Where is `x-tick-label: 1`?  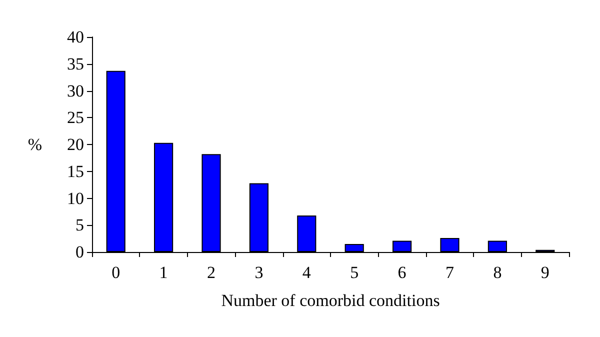
x-tick-label: 1 is located at coordinates (163, 272).